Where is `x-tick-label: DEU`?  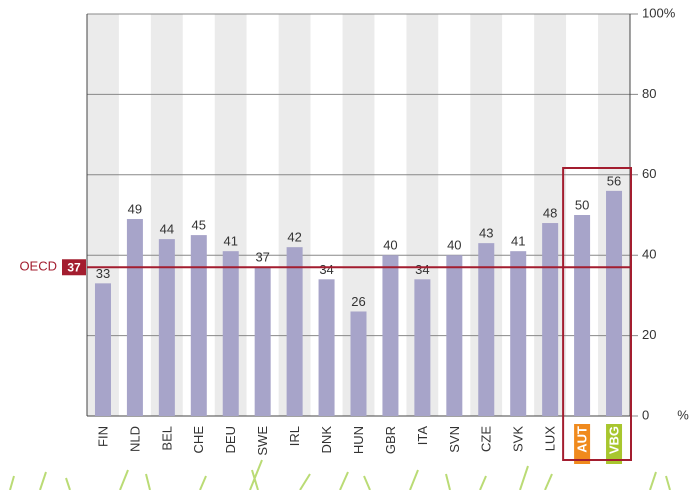 x-tick-label: DEU is located at coordinates (230, 439).